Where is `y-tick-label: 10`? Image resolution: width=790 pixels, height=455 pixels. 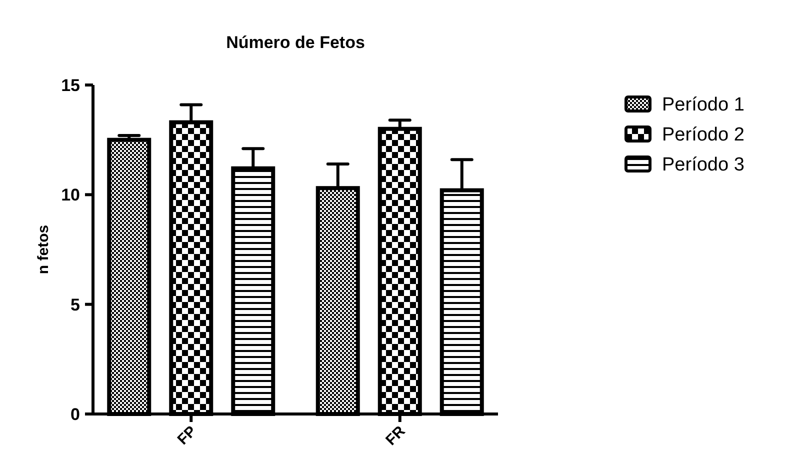
y-tick-label: 10 is located at coordinates (70, 195).